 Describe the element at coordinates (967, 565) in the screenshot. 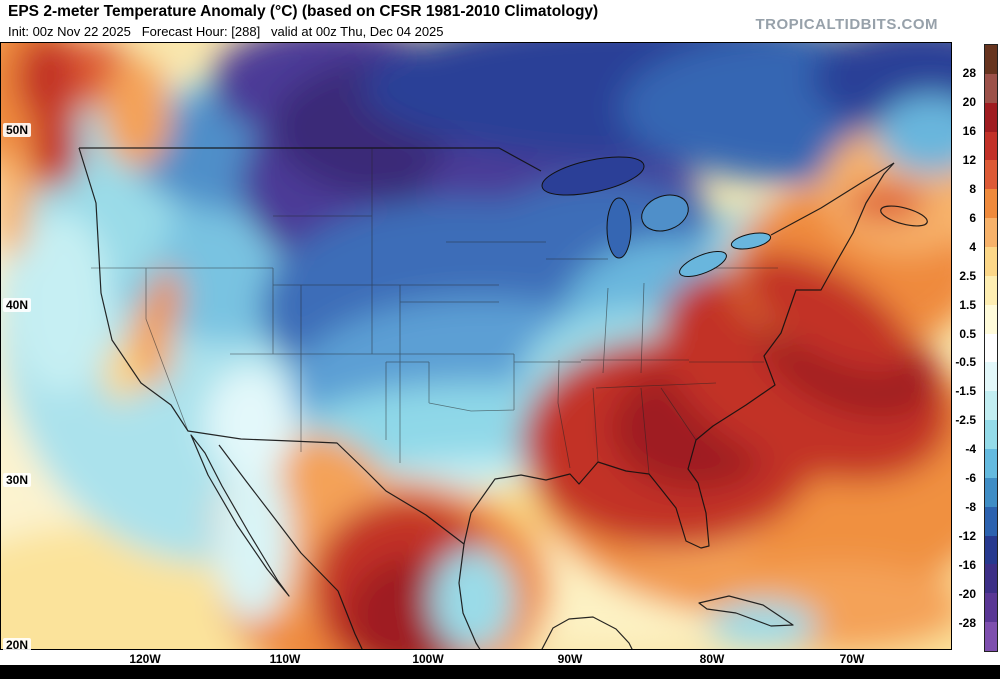

I see `colorbar-tick-label: -16` at that location.